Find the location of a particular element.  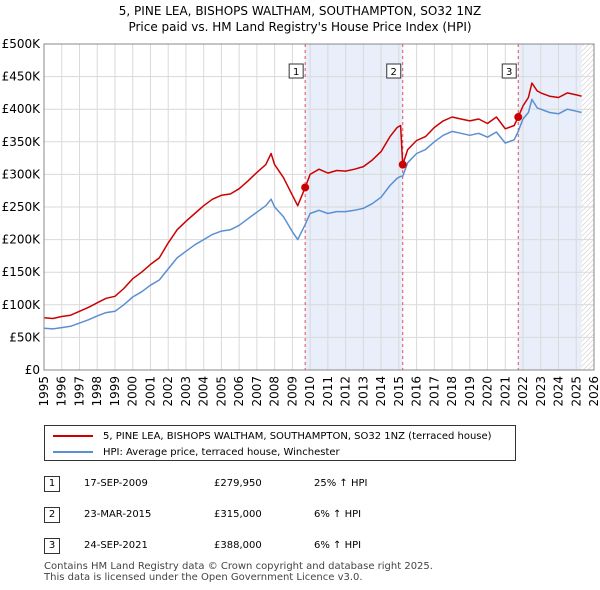

x-tick-label: 2005 is located at coordinates (221, 391).